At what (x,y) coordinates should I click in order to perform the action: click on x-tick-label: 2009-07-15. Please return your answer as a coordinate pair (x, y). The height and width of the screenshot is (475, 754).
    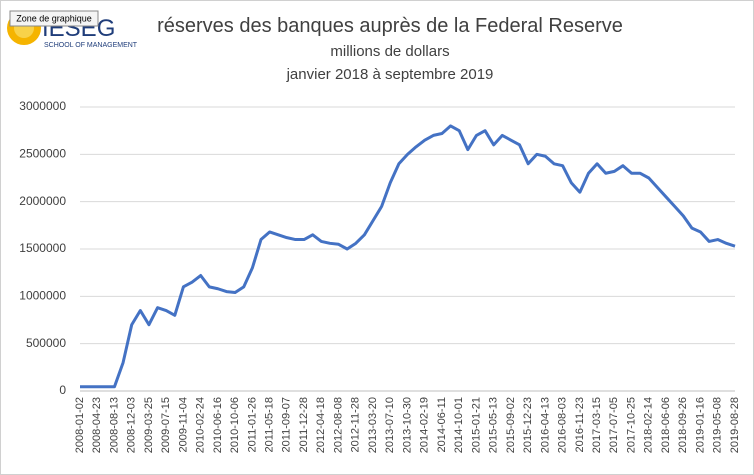
    Looking at the image, I should click on (166, 425).